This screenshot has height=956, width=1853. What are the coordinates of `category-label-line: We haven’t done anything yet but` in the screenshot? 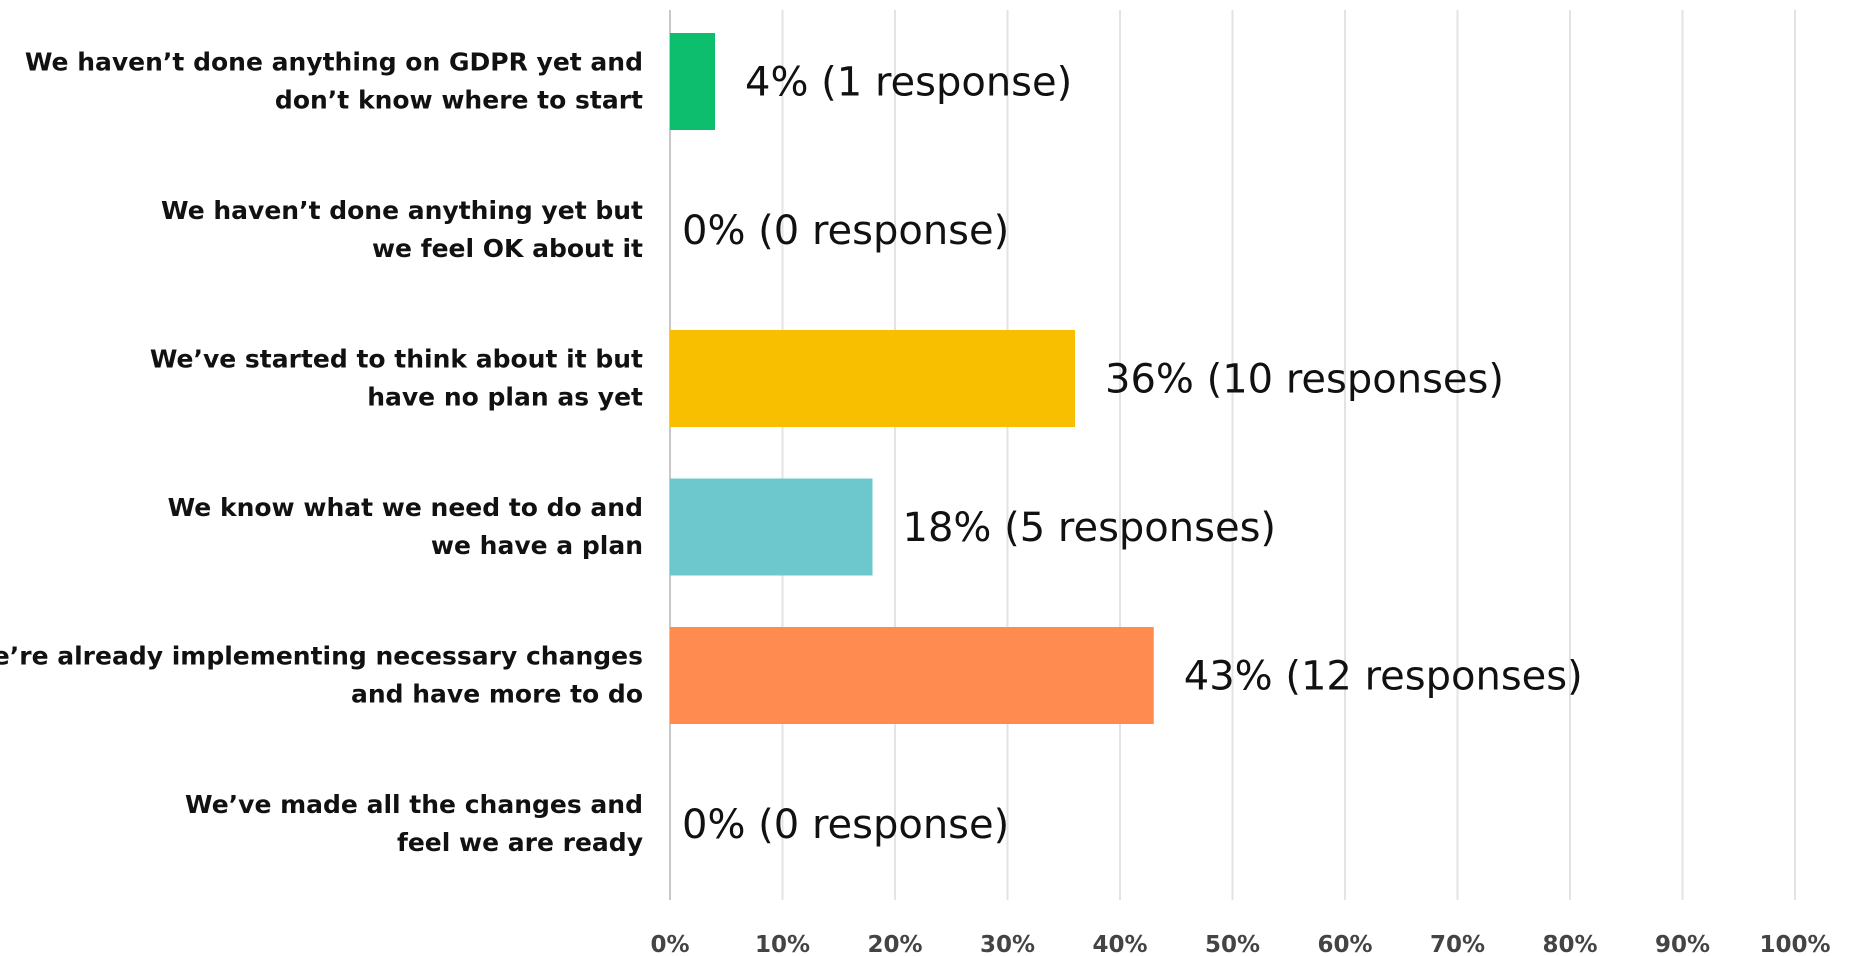 It's located at (402, 210).